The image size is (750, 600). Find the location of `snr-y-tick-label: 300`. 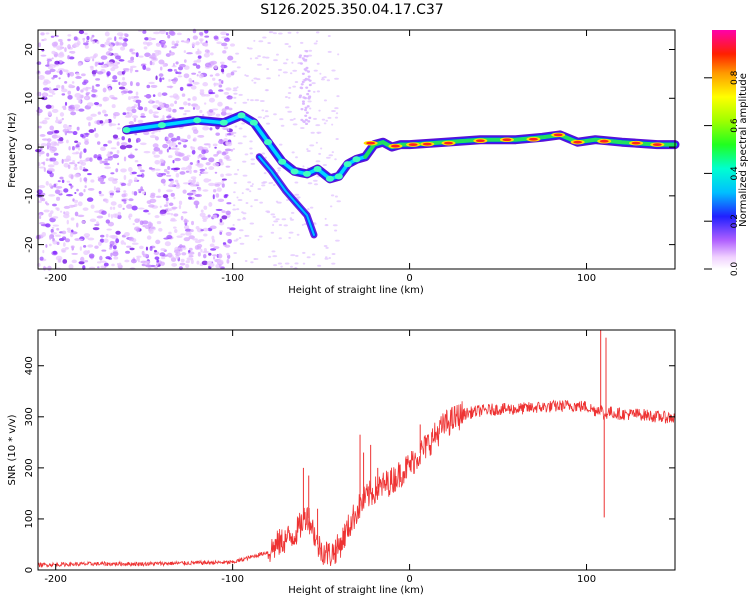

snr-y-tick-label: 300 is located at coordinates (29, 416).